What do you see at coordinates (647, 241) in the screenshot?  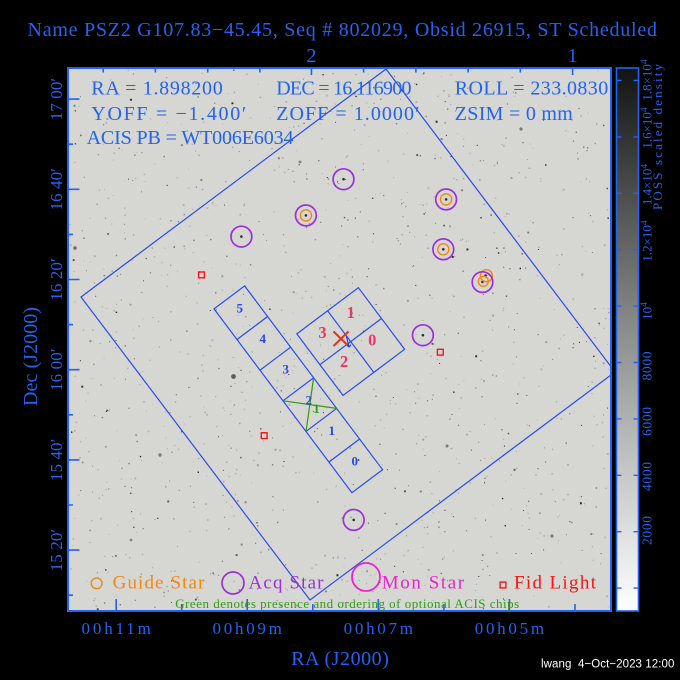 I see `svg-text: 1.2×104` at bounding box center [647, 241].